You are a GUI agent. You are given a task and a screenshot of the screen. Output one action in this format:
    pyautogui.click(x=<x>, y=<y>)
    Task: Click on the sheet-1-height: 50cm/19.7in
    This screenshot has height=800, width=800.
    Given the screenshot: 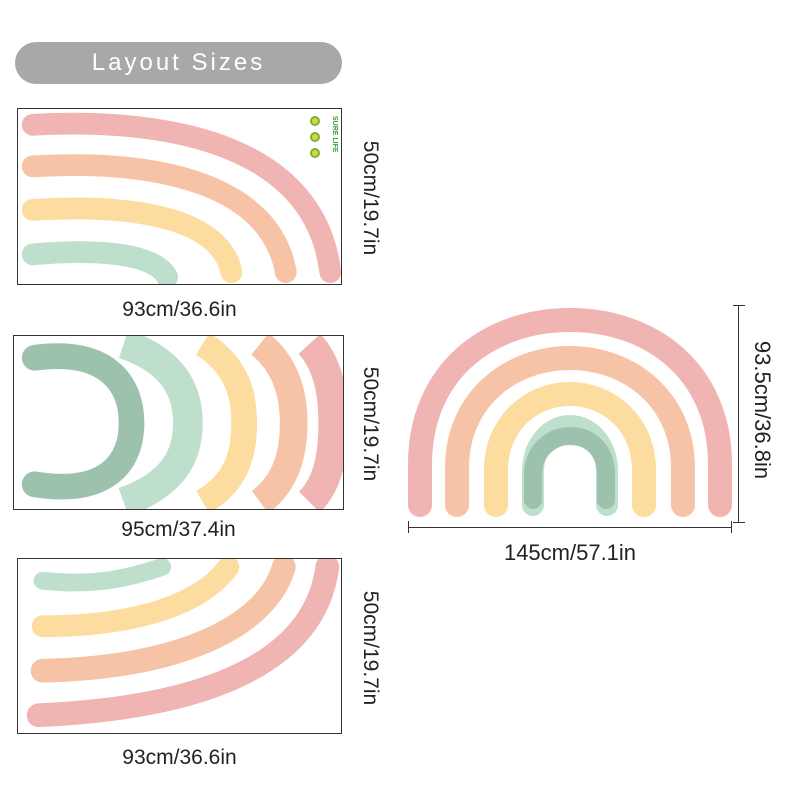 What is the action you would take?
    pyautogui.click(x=370, y=198)
    